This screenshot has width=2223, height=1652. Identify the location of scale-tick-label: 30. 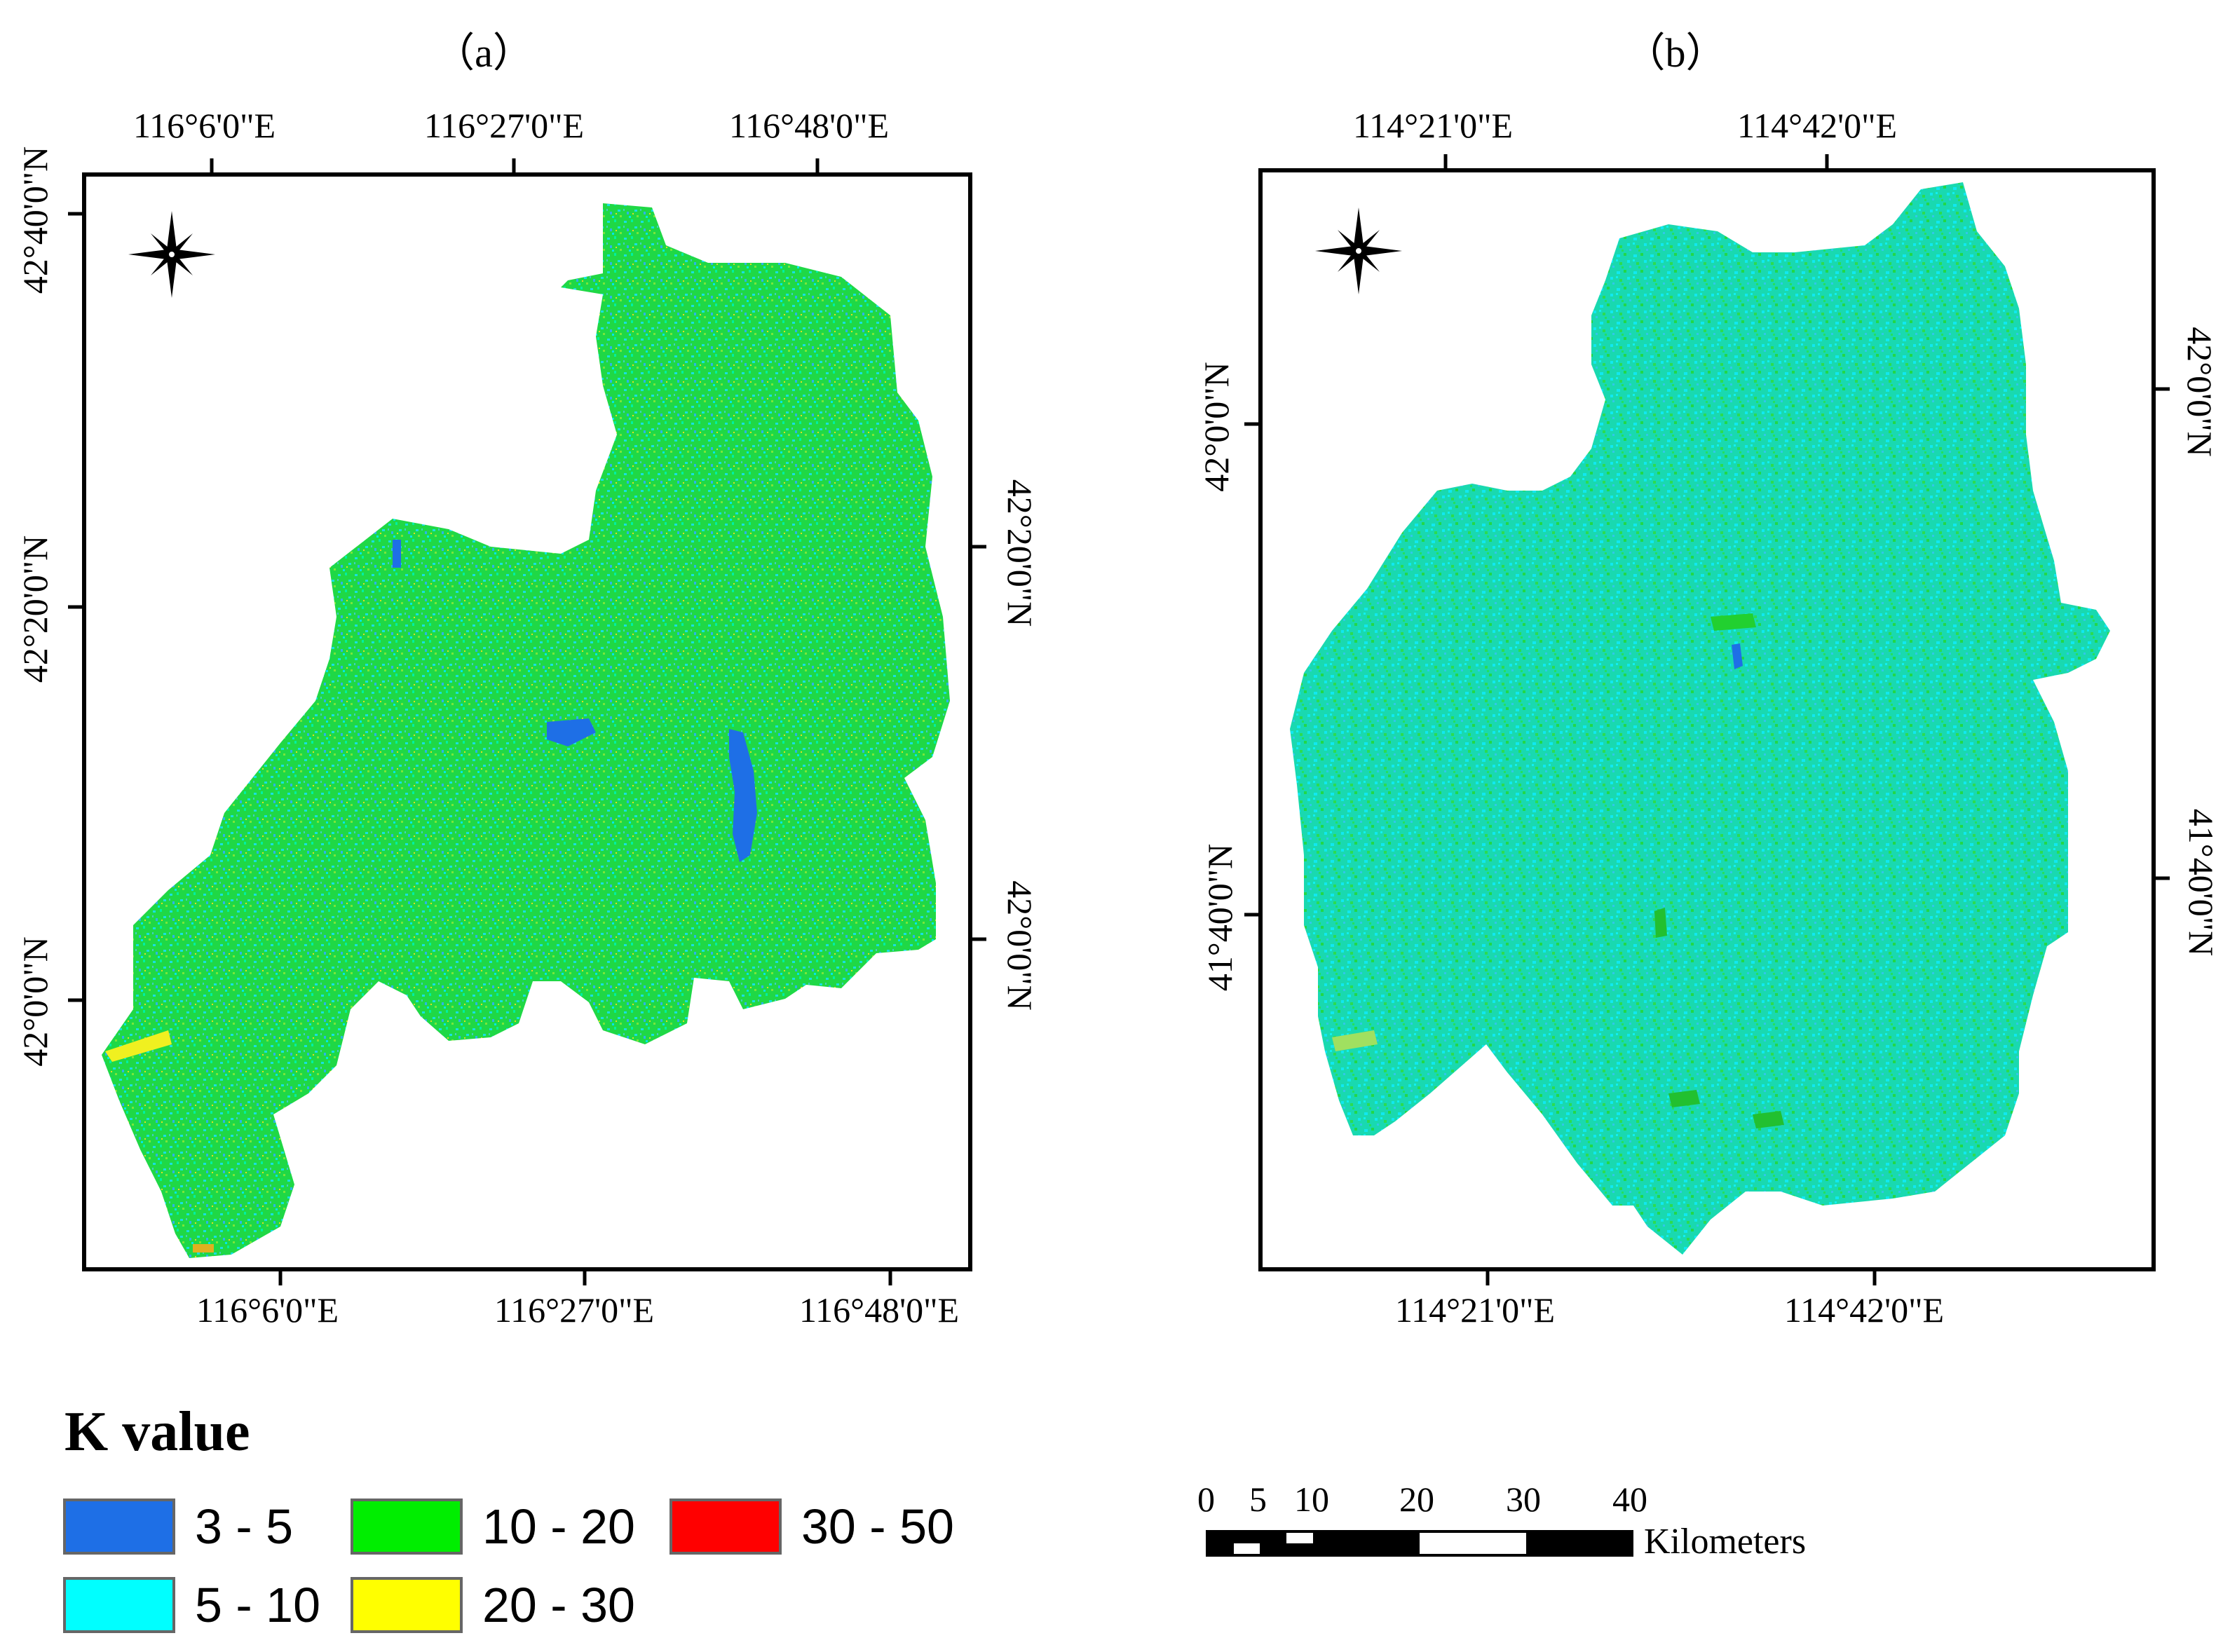
(1523, 1499).